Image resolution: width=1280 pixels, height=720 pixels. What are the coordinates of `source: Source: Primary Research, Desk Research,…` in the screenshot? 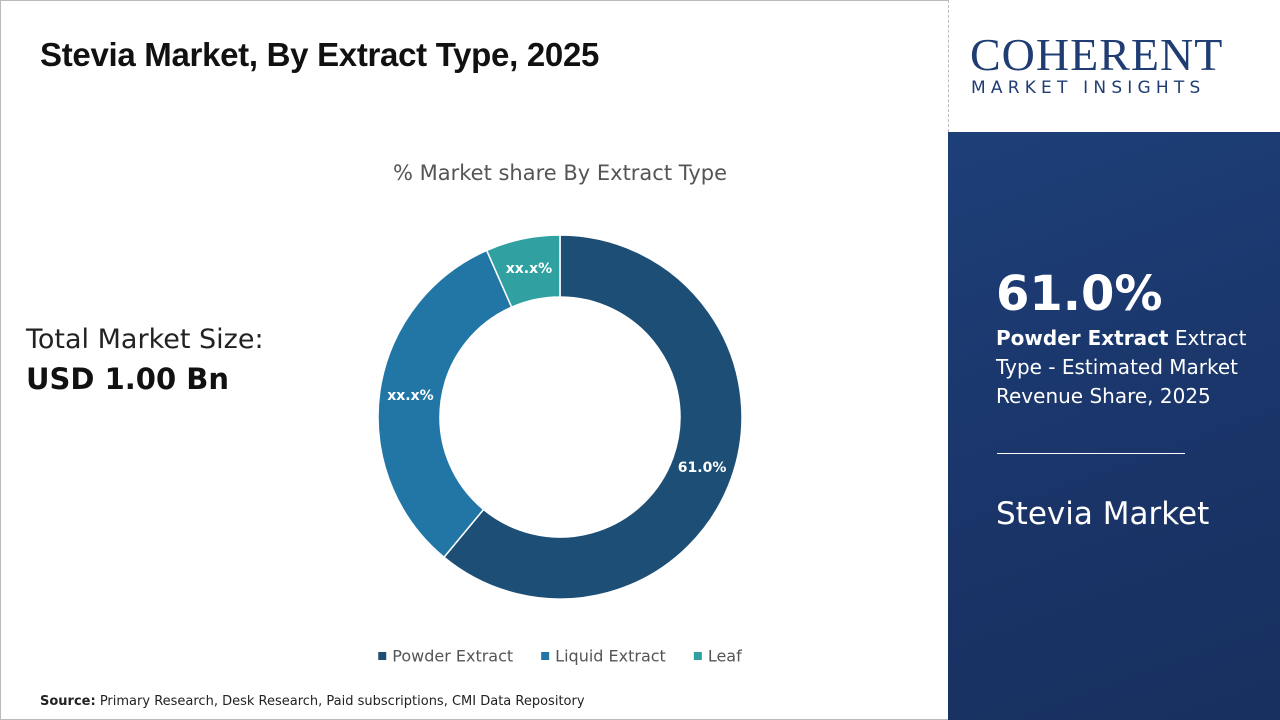 It's located at (312, 701).